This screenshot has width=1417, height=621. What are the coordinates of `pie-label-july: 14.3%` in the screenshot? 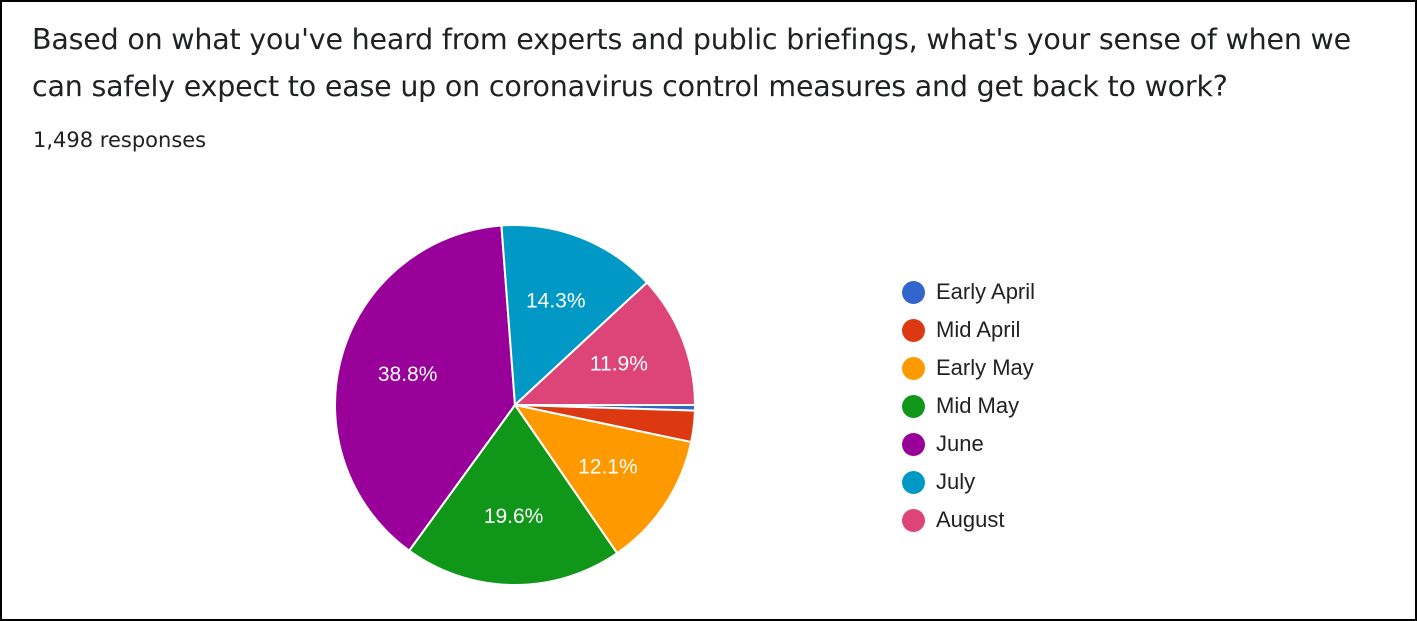 It's located at (556, 301).